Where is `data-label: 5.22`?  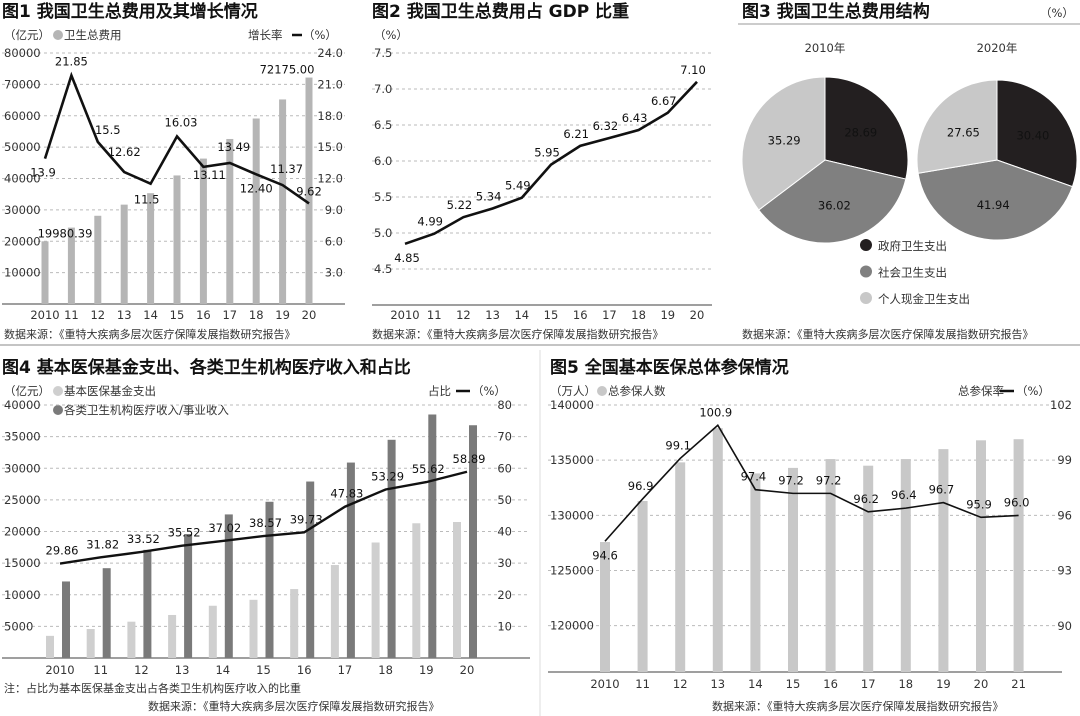
data-label: 5.22 is located at coordinates (460, 205).